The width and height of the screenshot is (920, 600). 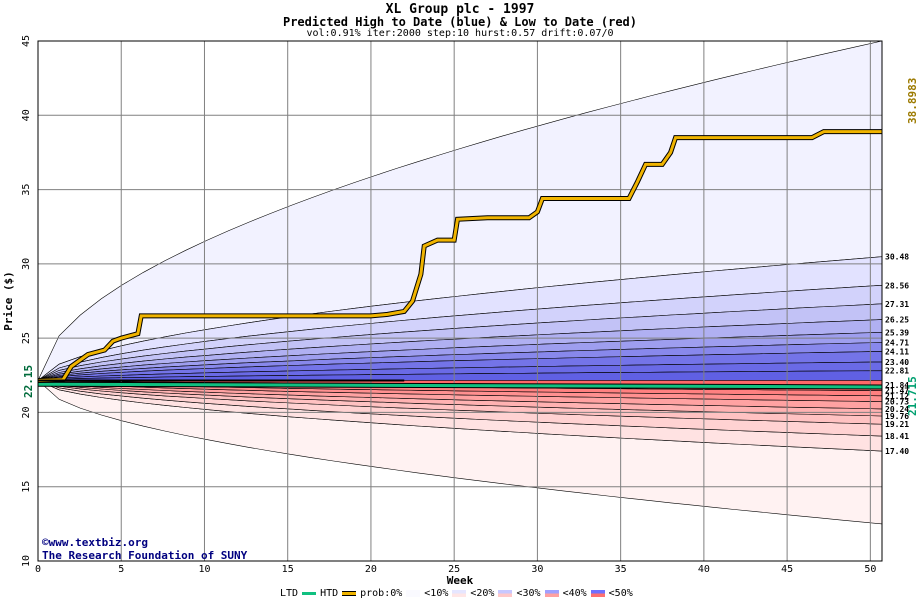 I want to click on quantile-label-14: 19.76, so click(x=897, y=416).